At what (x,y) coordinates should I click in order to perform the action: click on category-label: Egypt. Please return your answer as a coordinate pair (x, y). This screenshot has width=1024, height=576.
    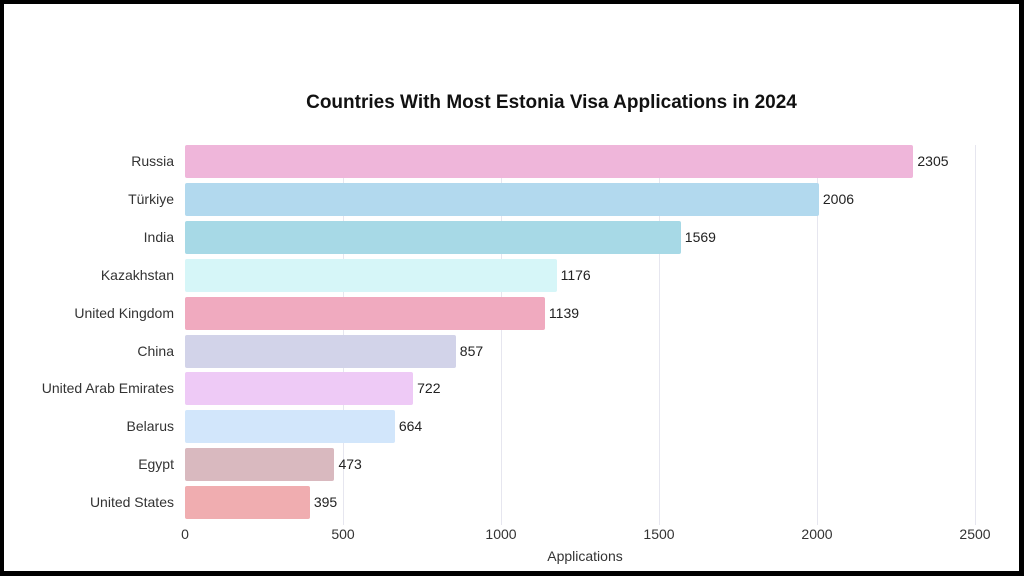
    Looking at the image, I should click on (156, 464).